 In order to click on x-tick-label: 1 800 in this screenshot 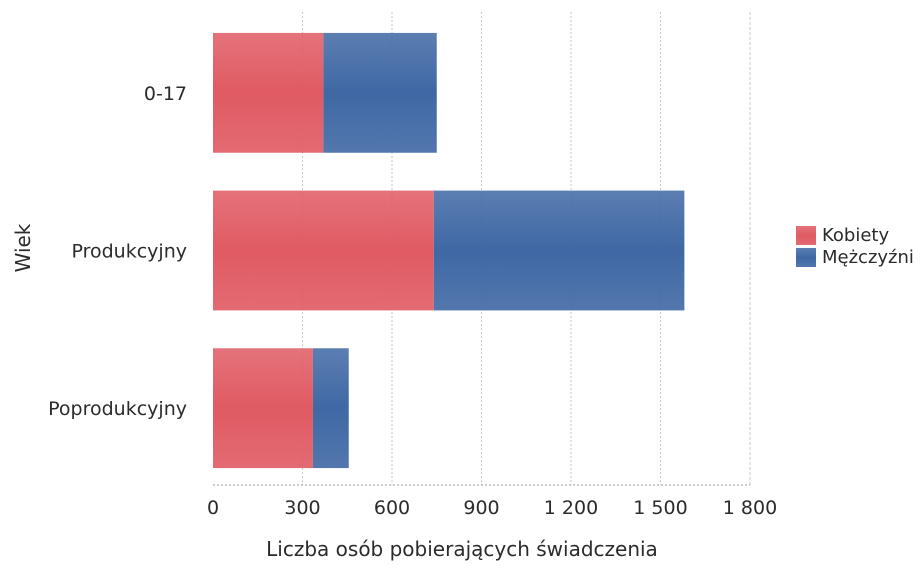, I will do `click(750, 508)`.